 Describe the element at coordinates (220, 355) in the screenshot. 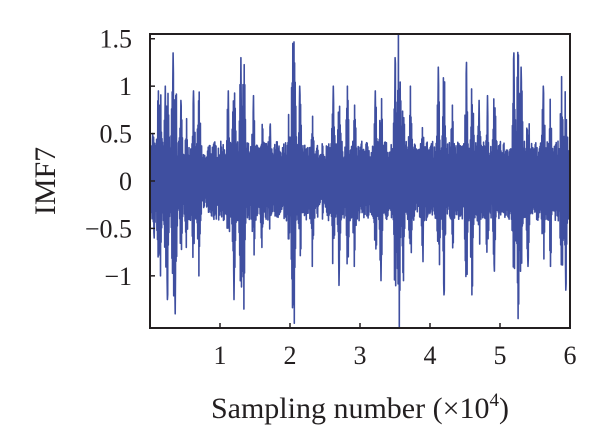

I see `x-tick-label: 1` at that location.